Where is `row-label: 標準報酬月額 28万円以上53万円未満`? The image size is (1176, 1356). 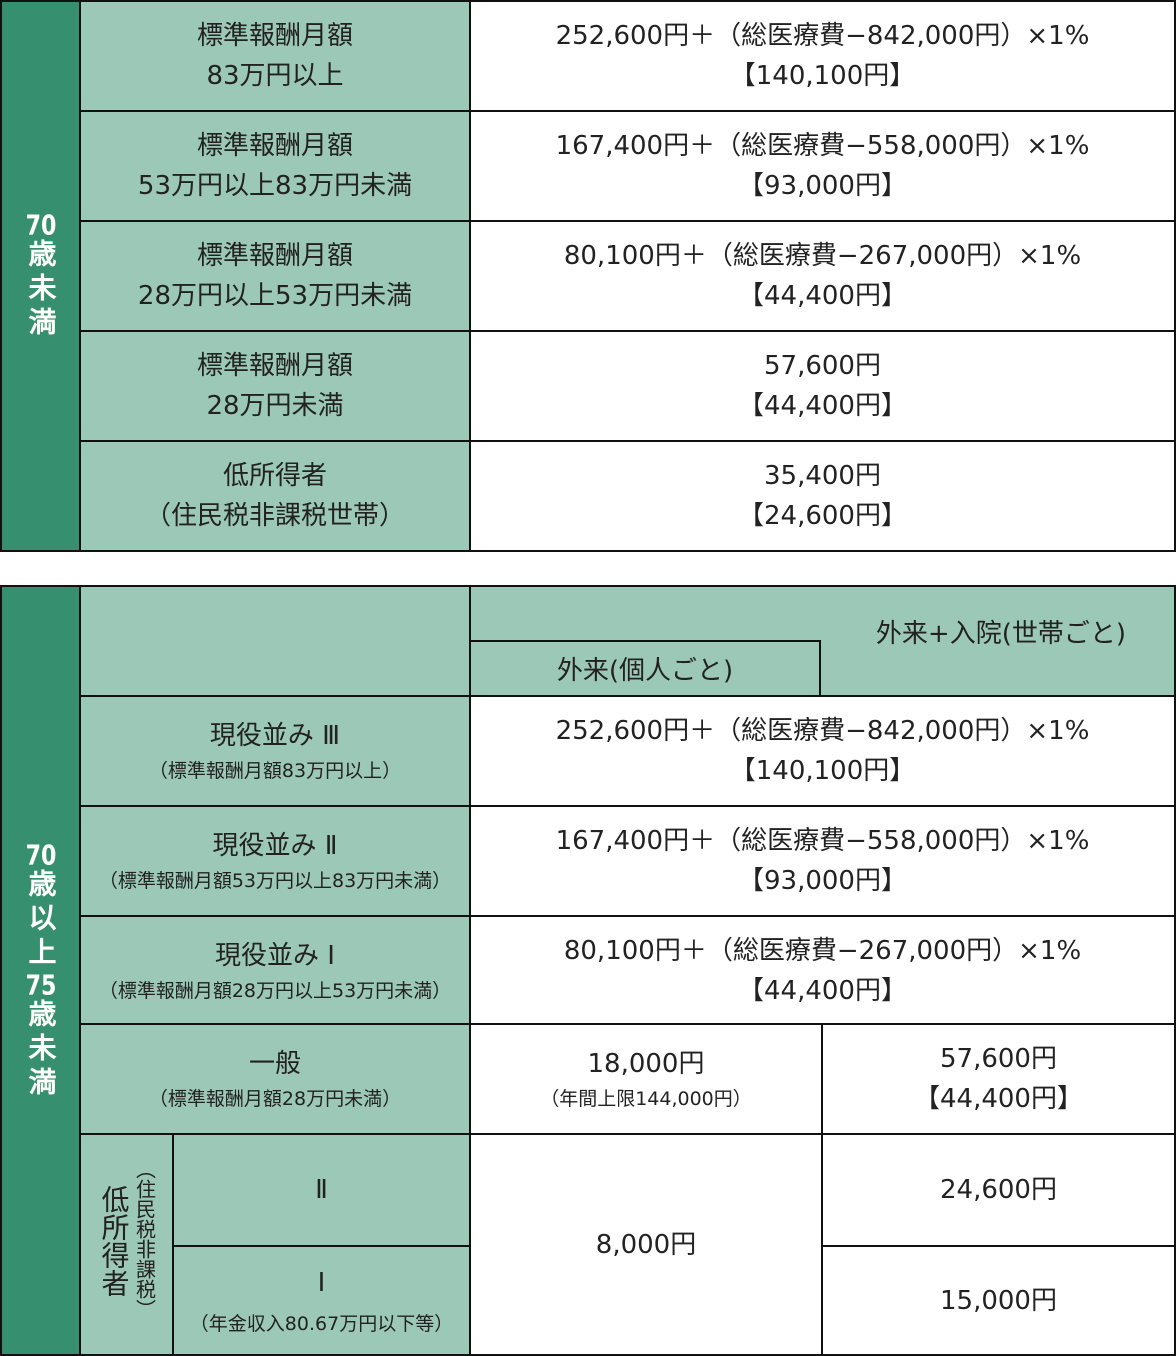 row-label: 標準報酬月額 28万円以上53万円未満 is located at coordinates (275, 276).